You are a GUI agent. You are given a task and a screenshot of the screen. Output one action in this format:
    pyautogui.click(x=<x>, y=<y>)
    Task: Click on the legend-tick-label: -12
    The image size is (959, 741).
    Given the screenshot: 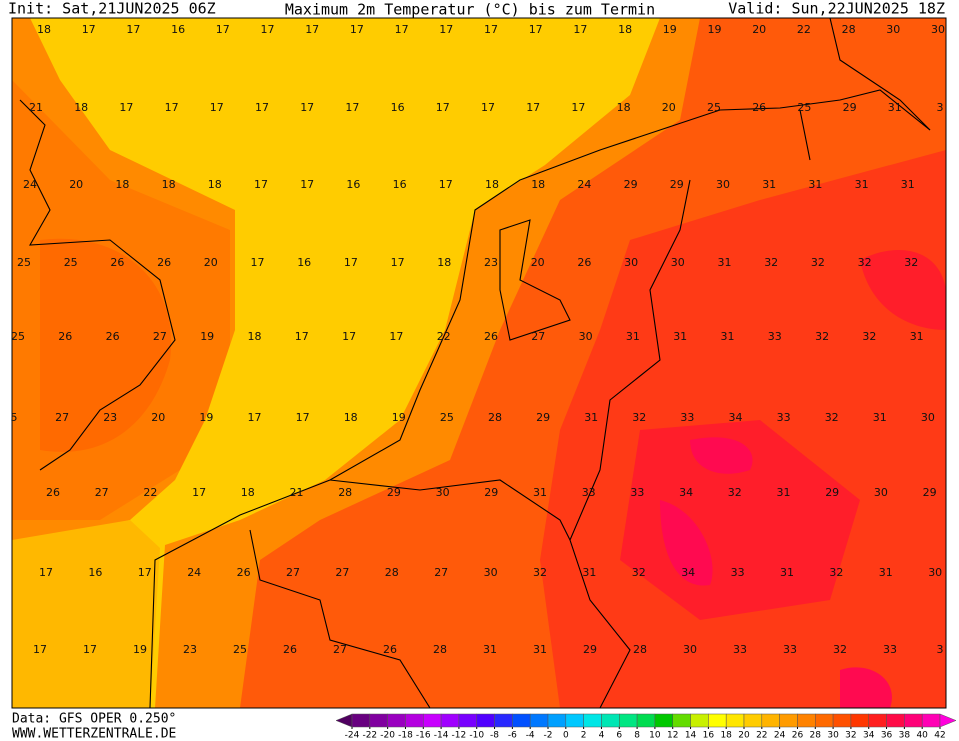 What is the action you would take?
    pyautogui.click(x=459, y=736)
    